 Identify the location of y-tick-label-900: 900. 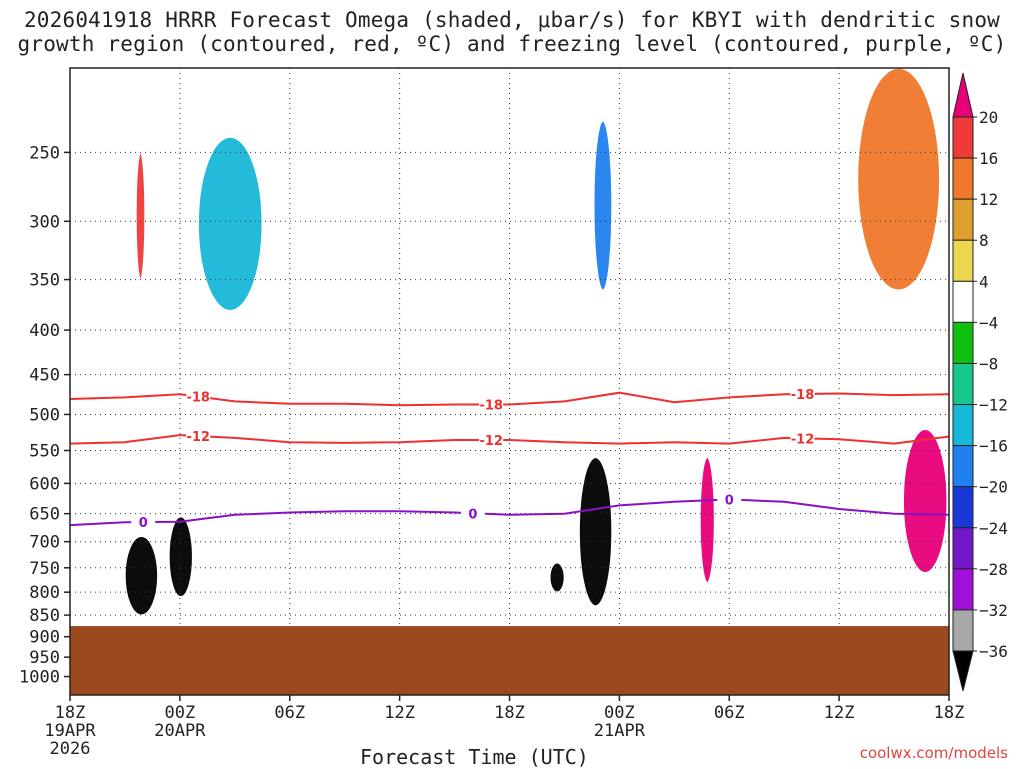
(44, 638).